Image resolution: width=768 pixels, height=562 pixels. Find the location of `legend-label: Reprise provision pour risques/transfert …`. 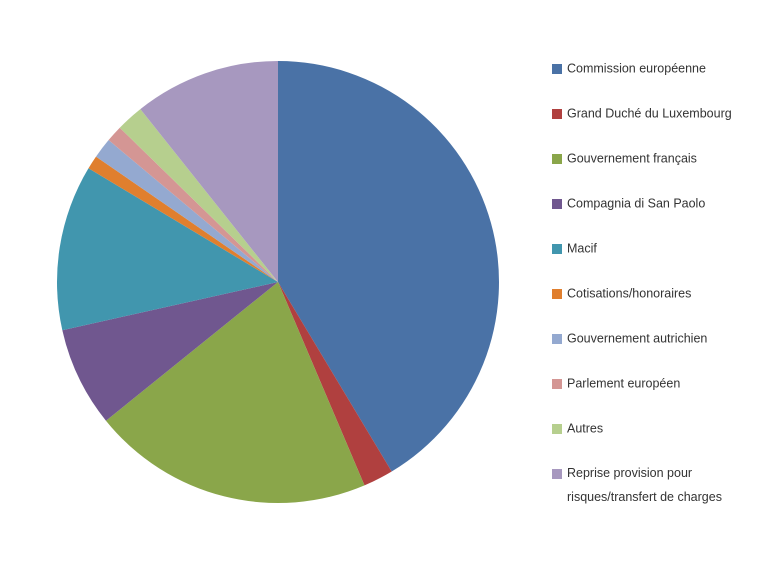

legend-label: Reprise provision pour risques/transfert … is located at coordinates (644, 485).